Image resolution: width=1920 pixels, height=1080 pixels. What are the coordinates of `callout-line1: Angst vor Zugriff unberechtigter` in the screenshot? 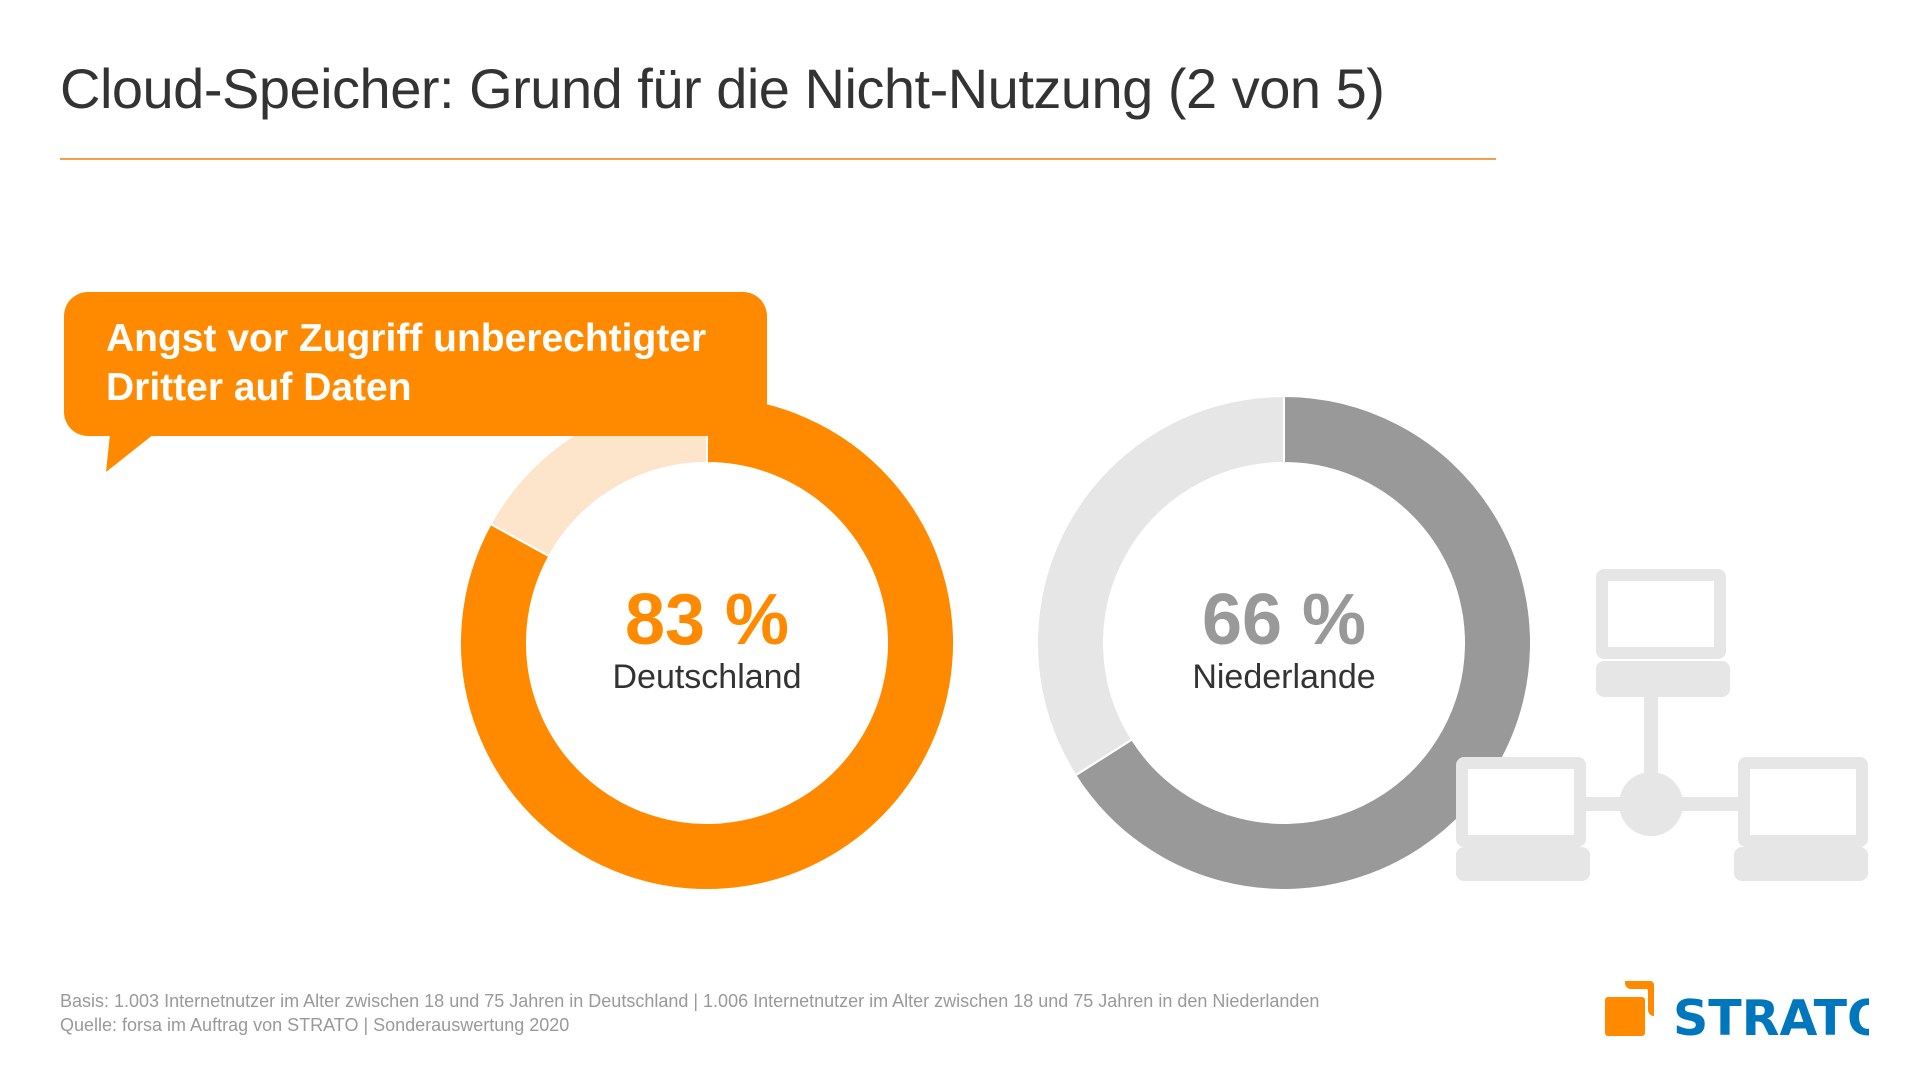 It's located at (406, 338).